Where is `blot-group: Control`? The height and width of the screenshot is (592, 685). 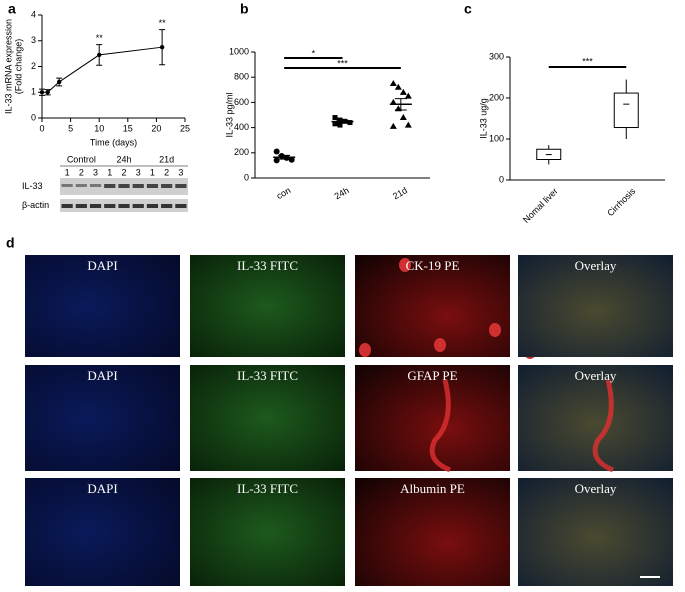 blot-group: Control is located at coordinates (81, 159).